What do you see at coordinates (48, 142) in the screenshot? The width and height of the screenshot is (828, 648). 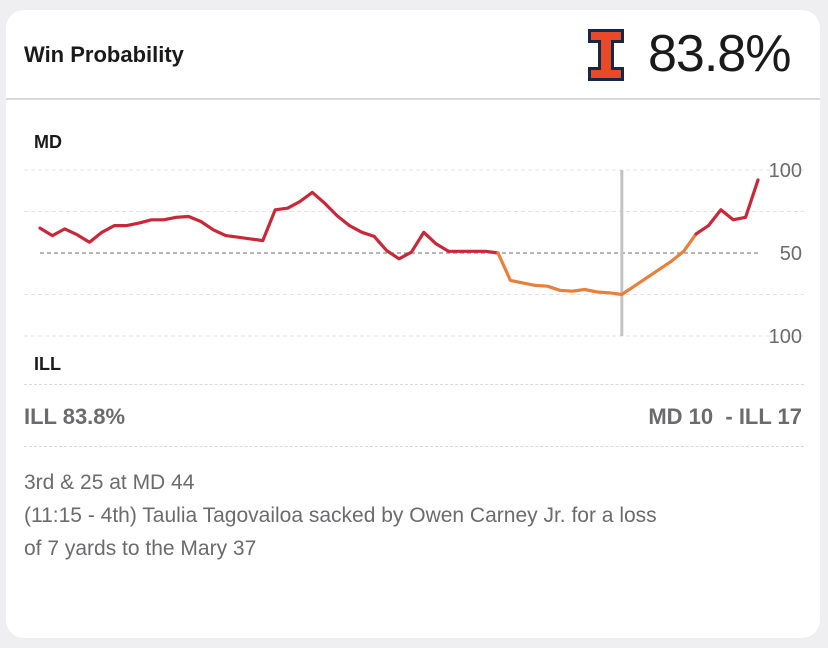 I see `top-team-label: MD` at bounding box center [48, 142].